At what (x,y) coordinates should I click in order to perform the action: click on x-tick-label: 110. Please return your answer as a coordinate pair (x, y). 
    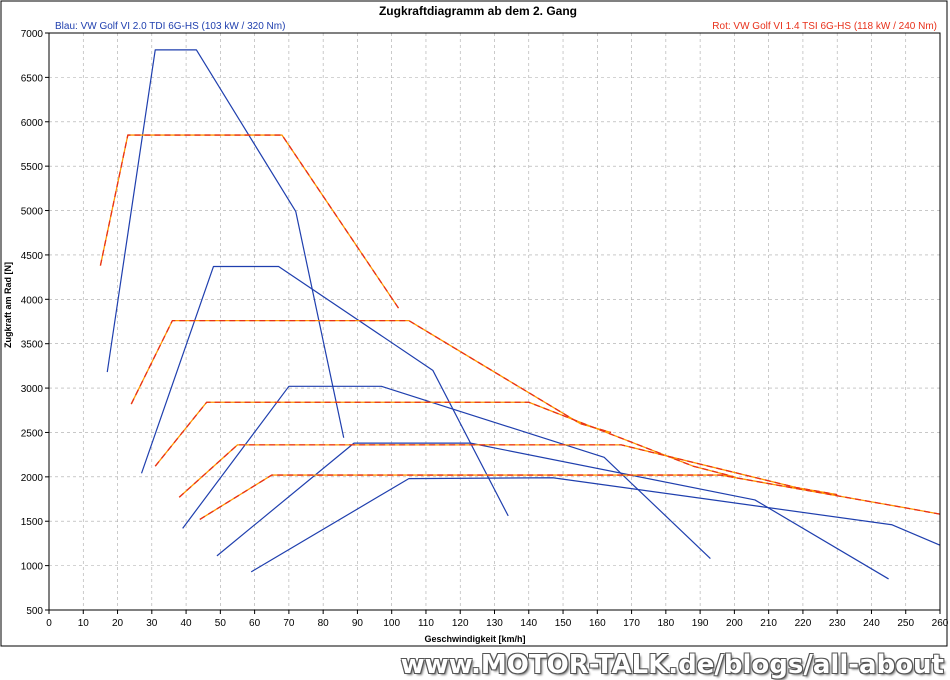
    Looking at the image, I should click on (426, 623).